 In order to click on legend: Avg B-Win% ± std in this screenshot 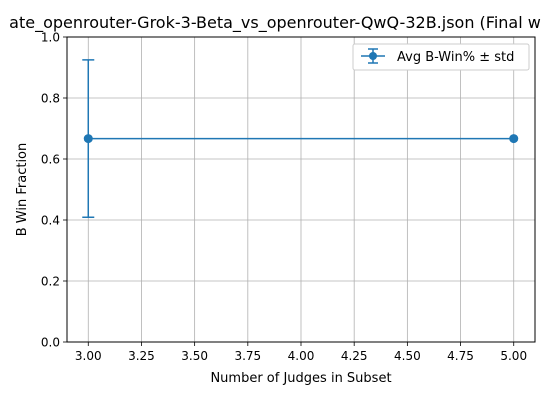, I will do `click(441, 57)`.